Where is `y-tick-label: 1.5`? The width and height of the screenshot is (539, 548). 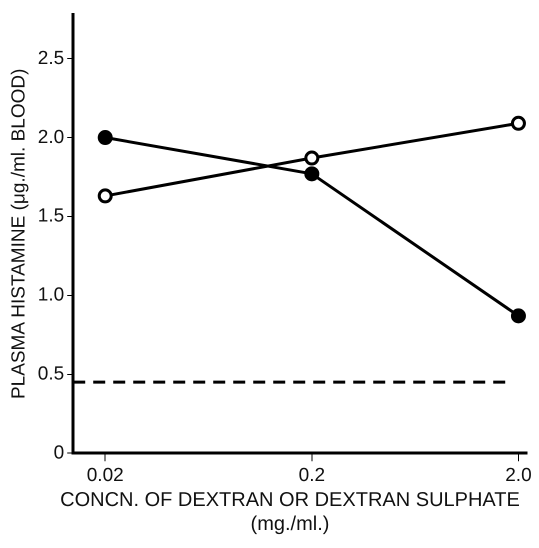
y-tick-label: 1.5 is located at coordinates (51, 216).